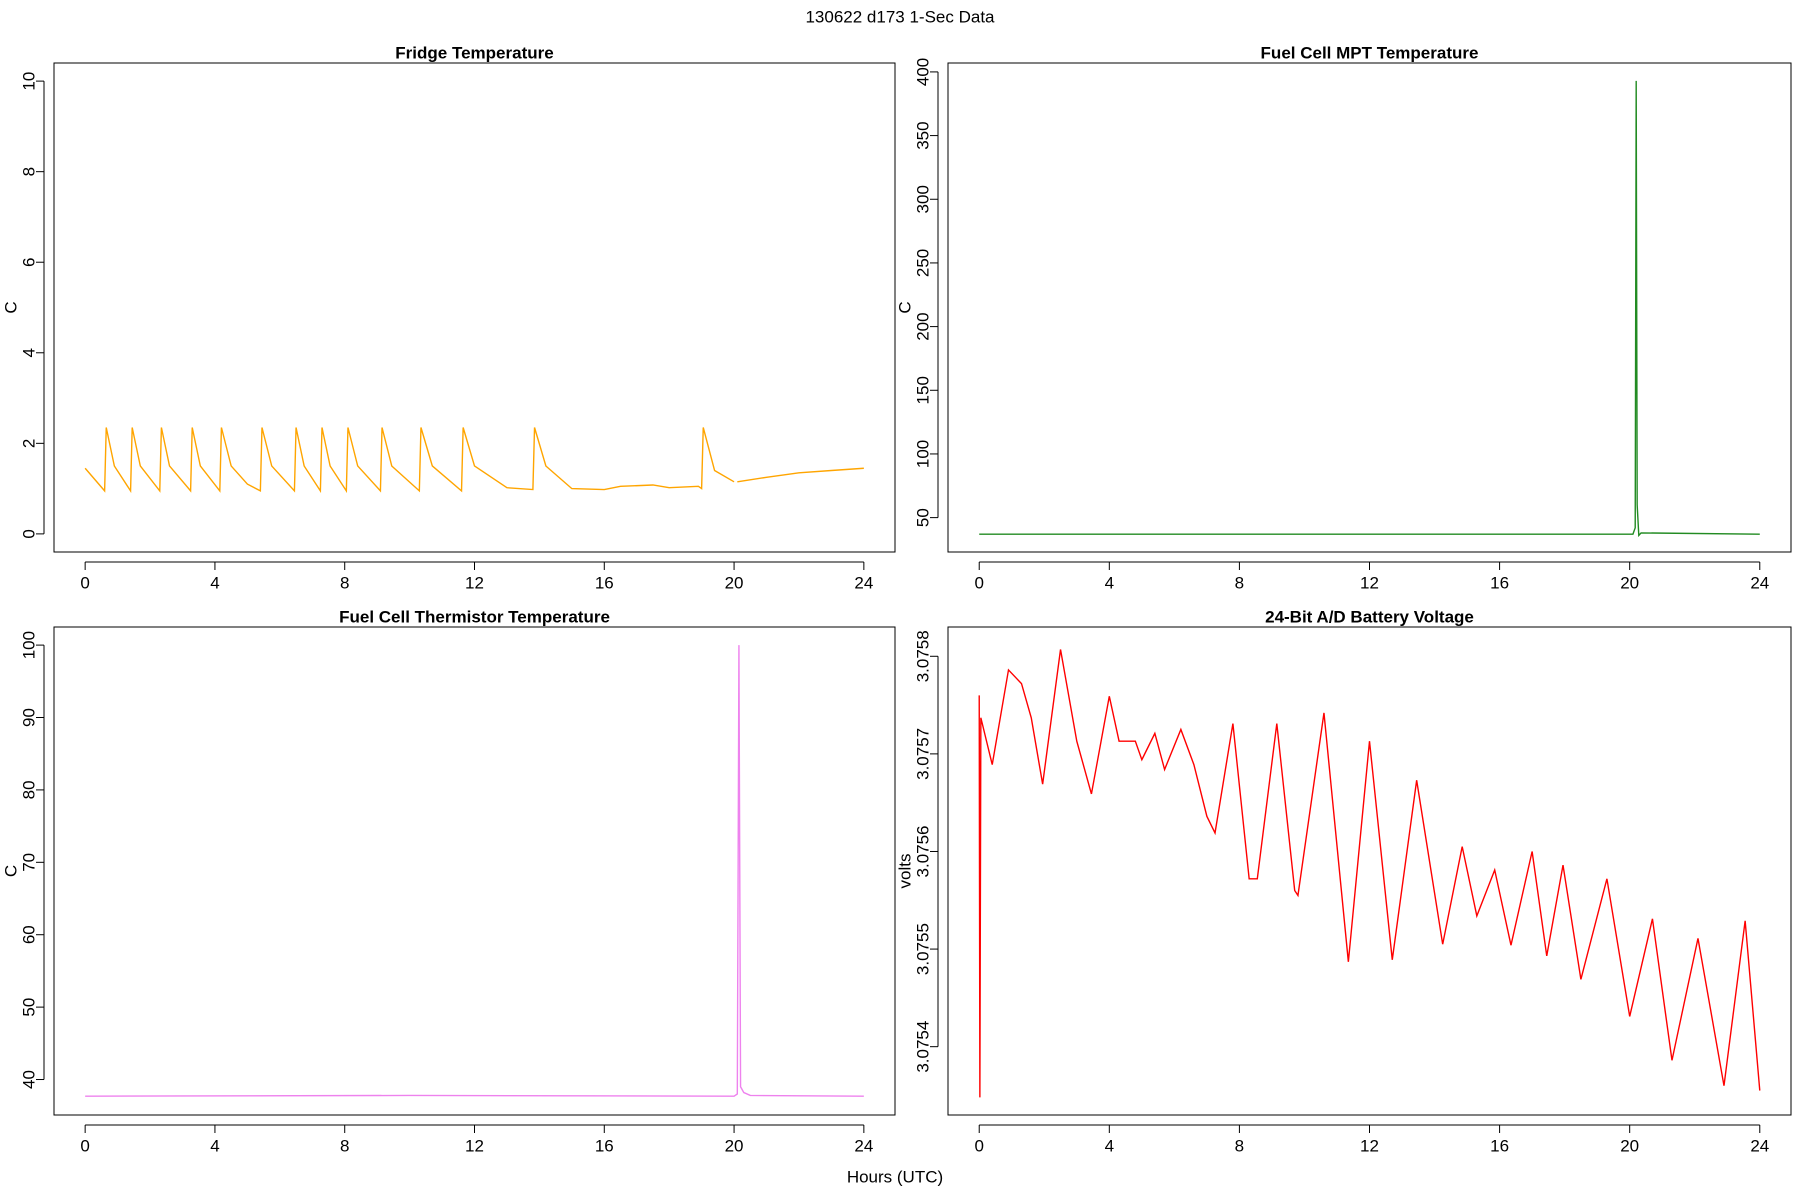  I want to click on y-tick-label: 300, so click(922, 199).